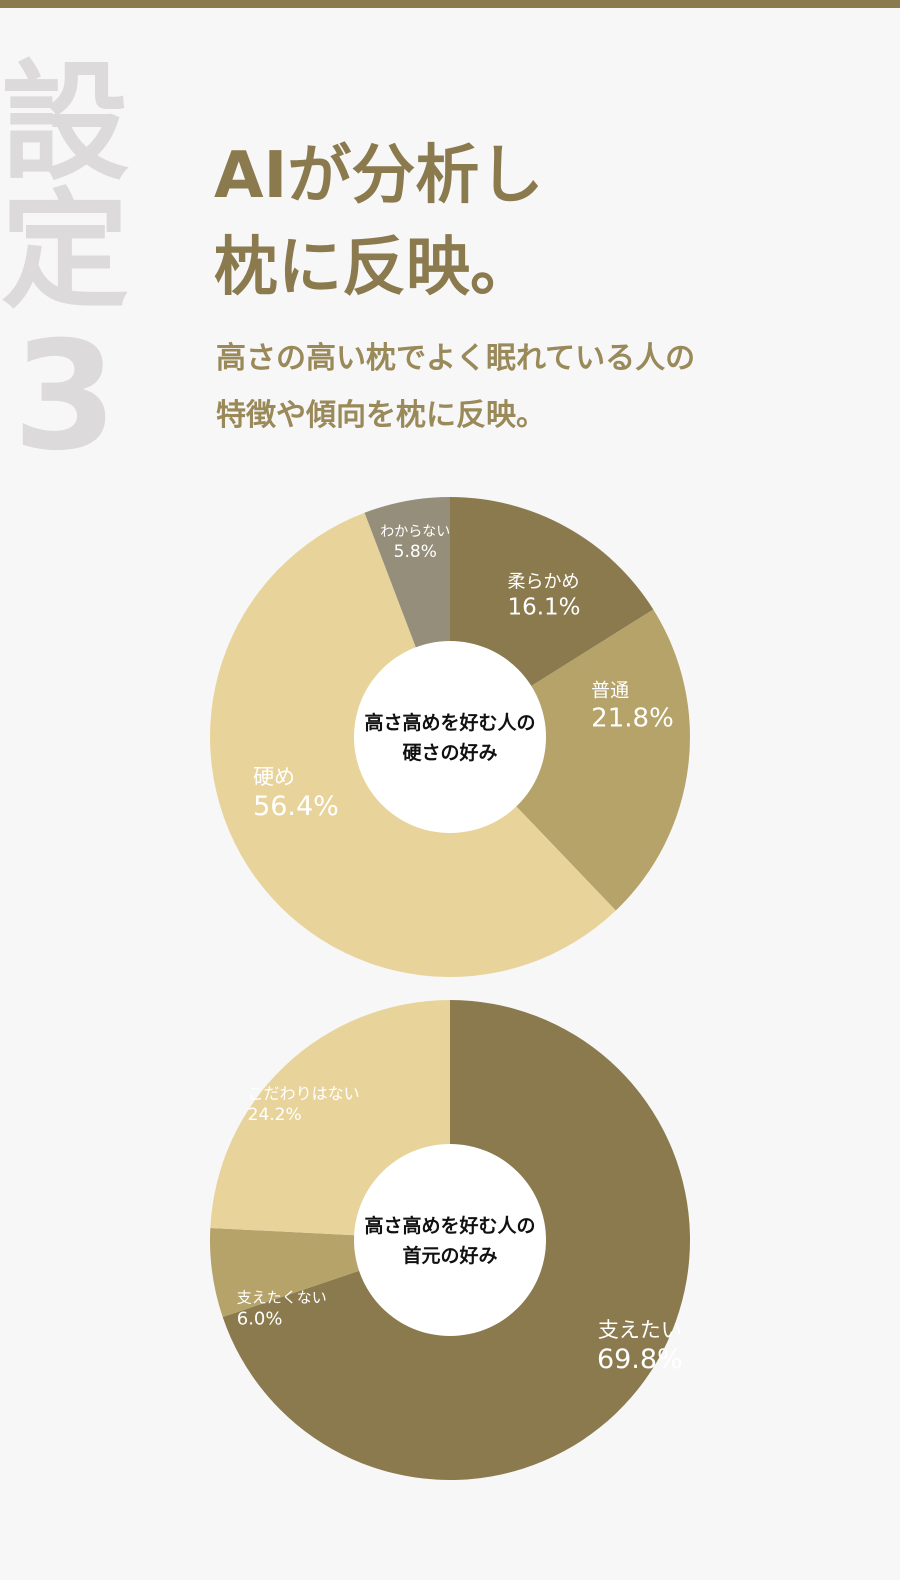 Image resolution: width=900 pixels, height=1580 pixels. What do you see at coordinates (610, 691) in the screenshot?
I see `slice-label: 普通` at bounding box center [610, 691].